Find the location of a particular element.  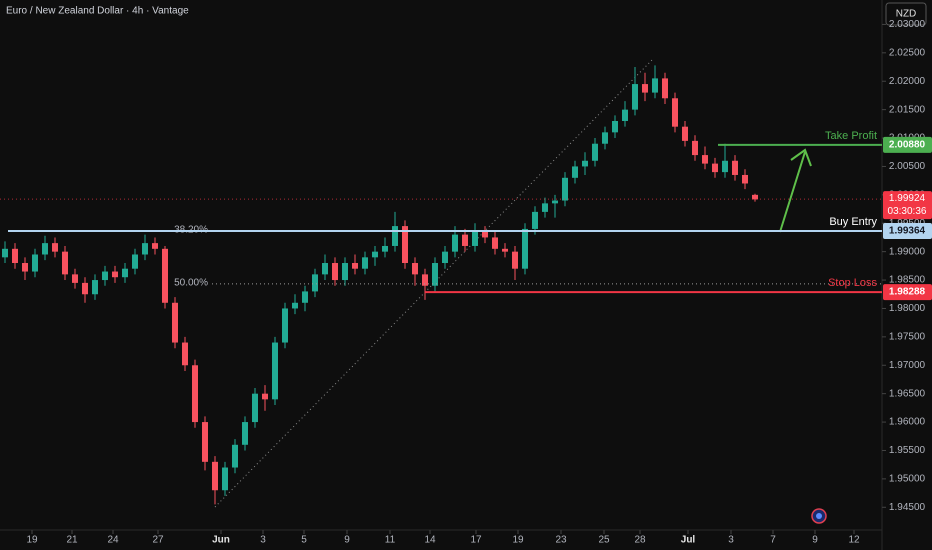

y-tick-label: 1.99000 is located at coordinates (907, 251).